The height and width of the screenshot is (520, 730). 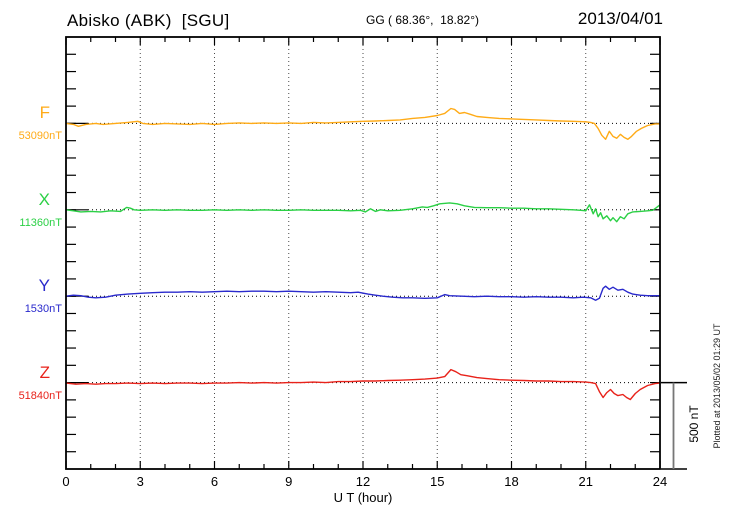 What do you see at coordinates (289, 481) in the screenshot?
I see `x-tick-label-9: 9` at bounding box center [289, 481].